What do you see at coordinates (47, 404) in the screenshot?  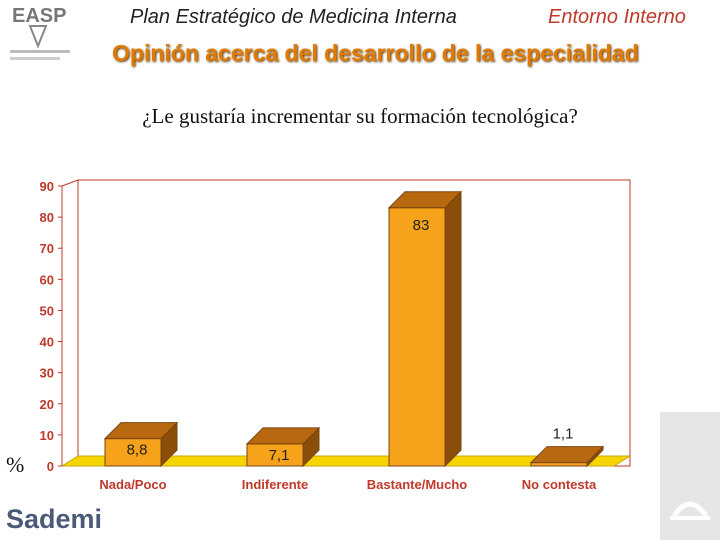 I see `y-tick-label-20: 20` at bounding box center [47, 404].